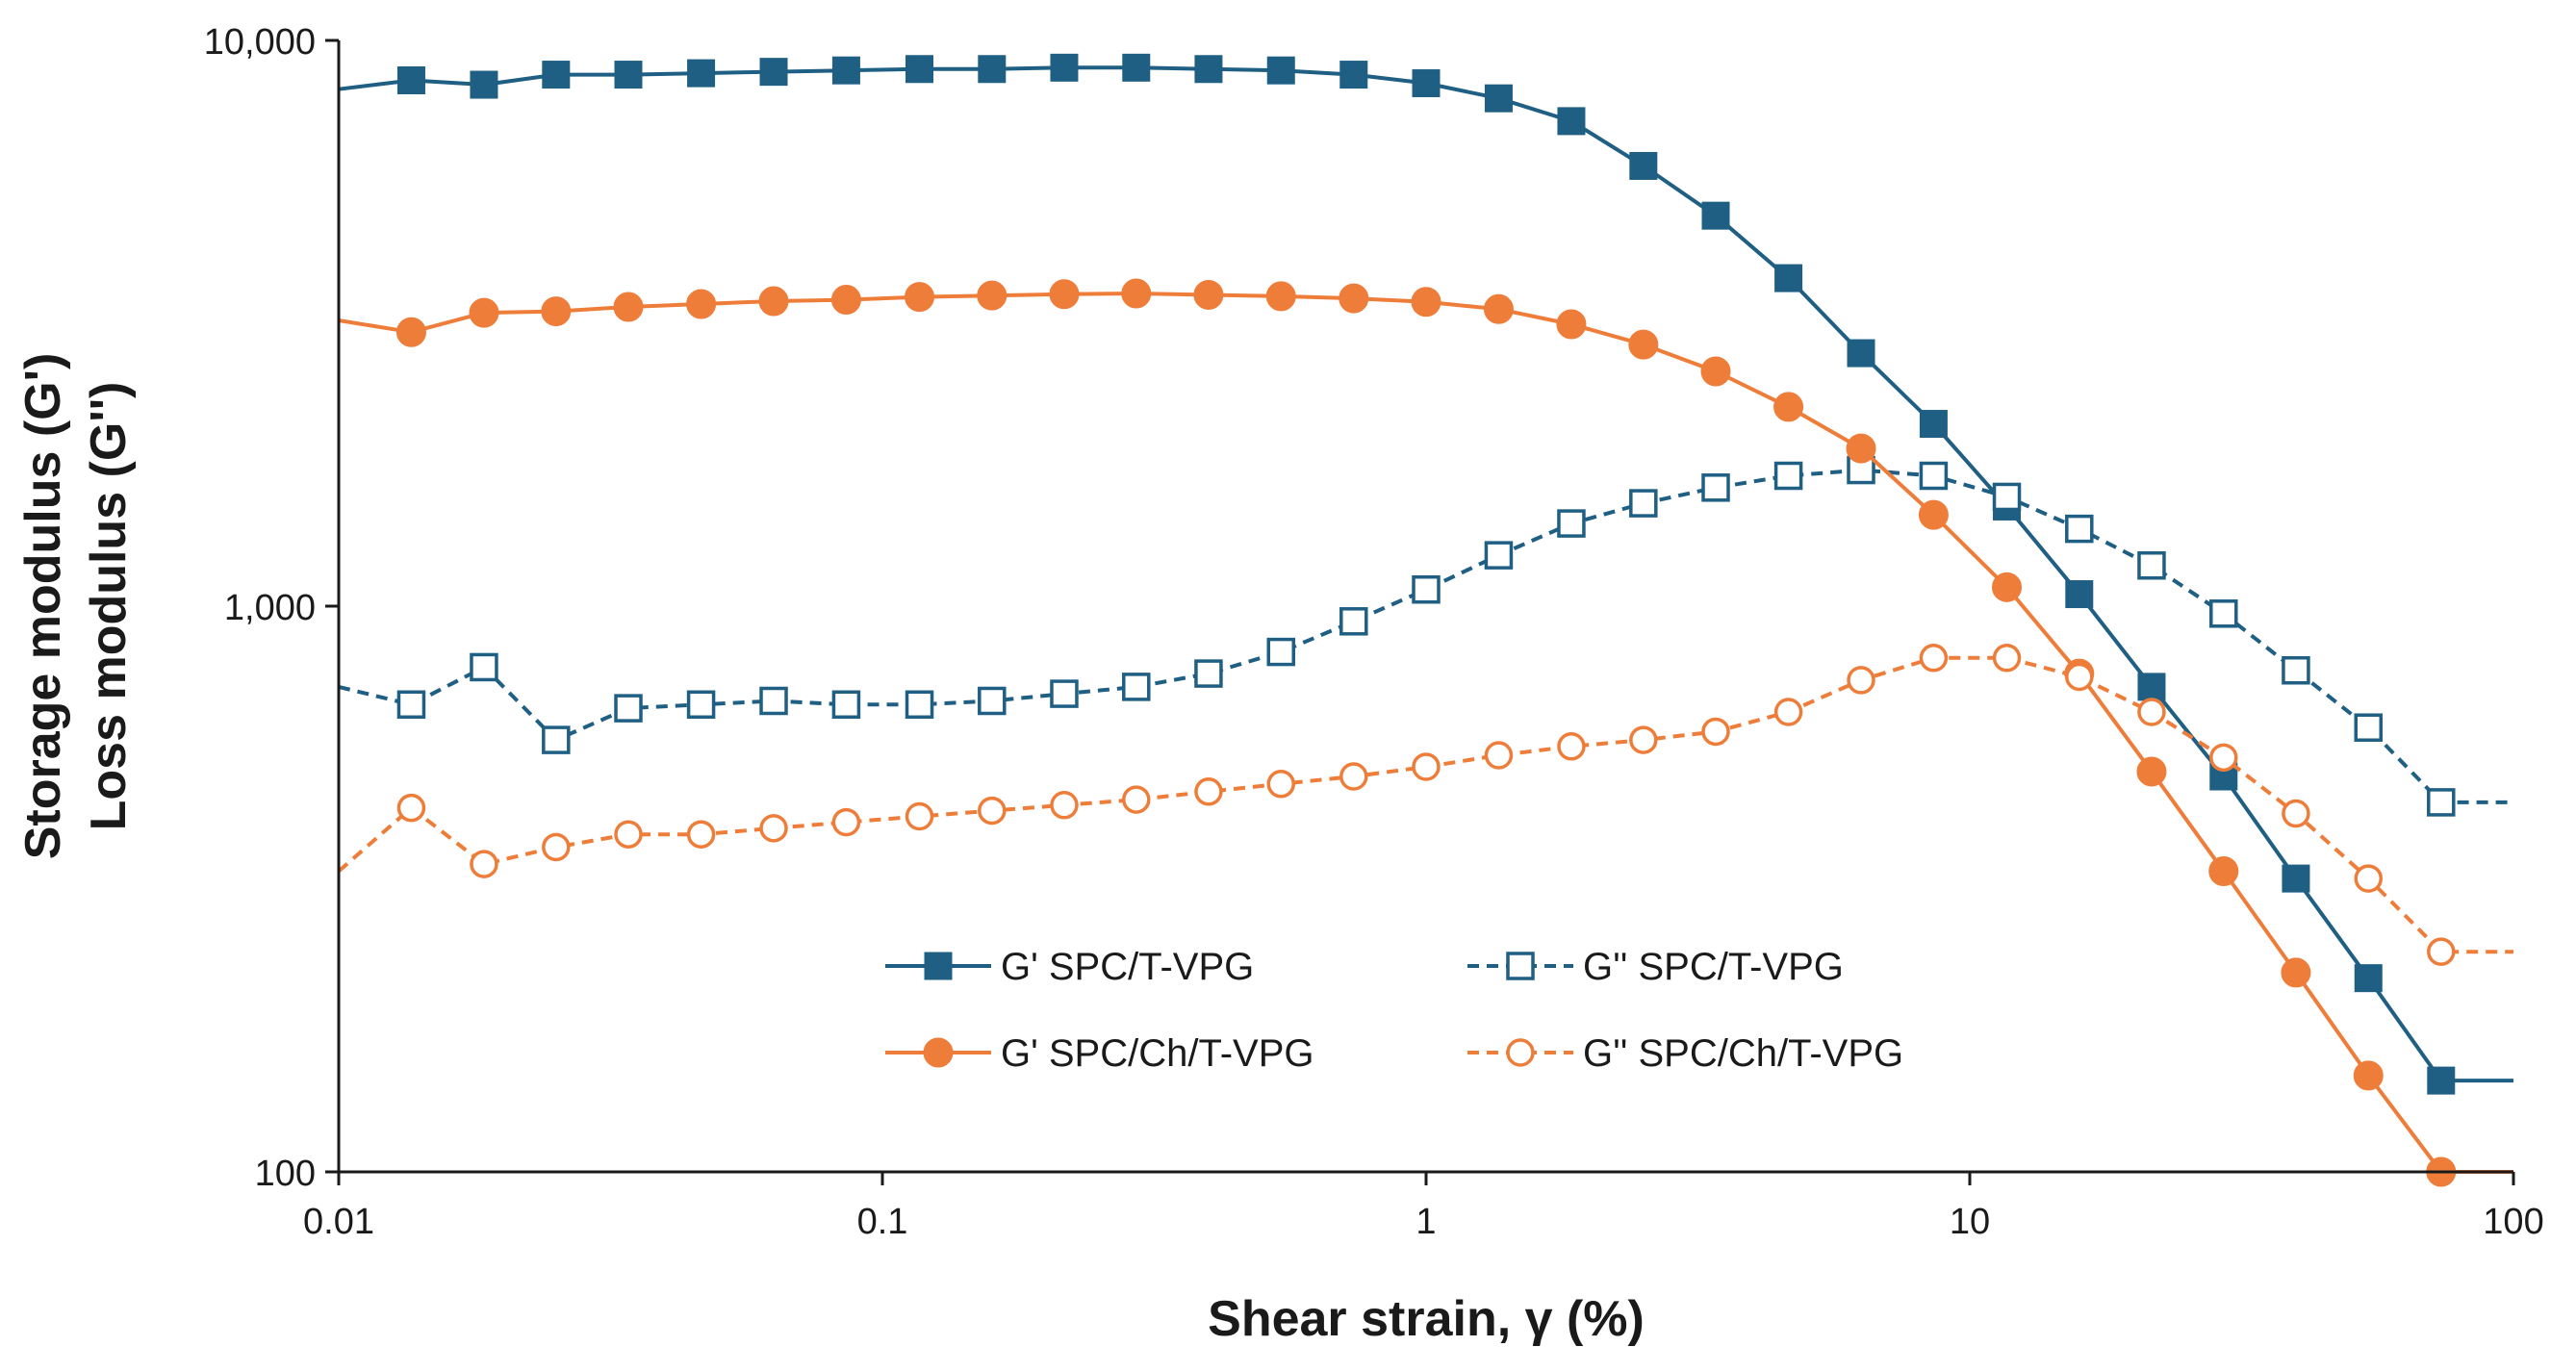 The height and width of the screenshot is (1372, 2576). I want to click on legend-item-g-loss-spc-ch-t-vpg: G'' SPC/Ch/T-VPG, so click(1685, 1053).